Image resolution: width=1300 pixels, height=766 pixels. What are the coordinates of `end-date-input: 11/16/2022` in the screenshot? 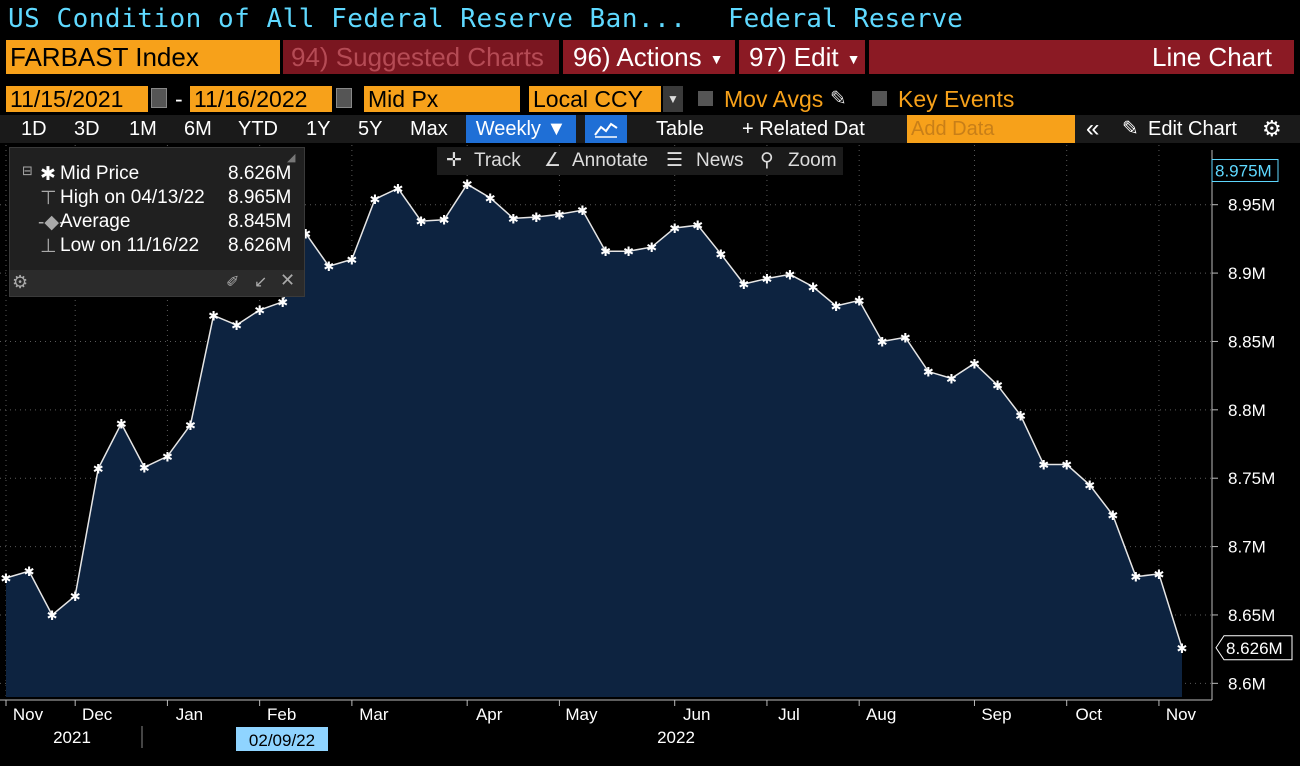 It's located at (261, 99).